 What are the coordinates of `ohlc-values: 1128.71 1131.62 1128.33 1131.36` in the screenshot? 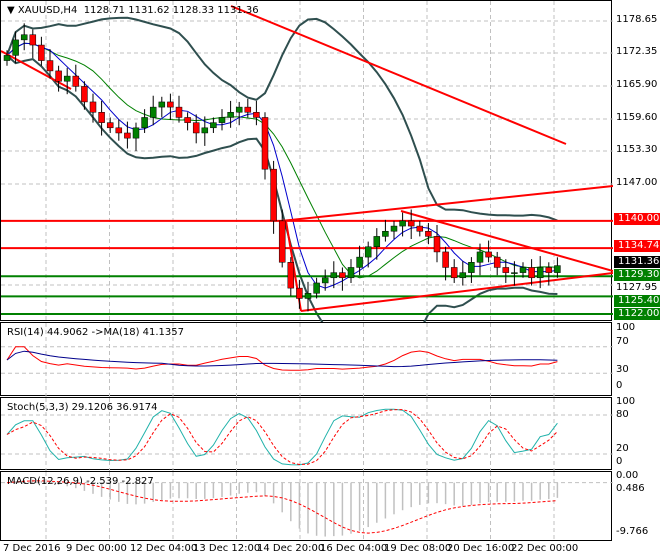 It's located at (171, 10).